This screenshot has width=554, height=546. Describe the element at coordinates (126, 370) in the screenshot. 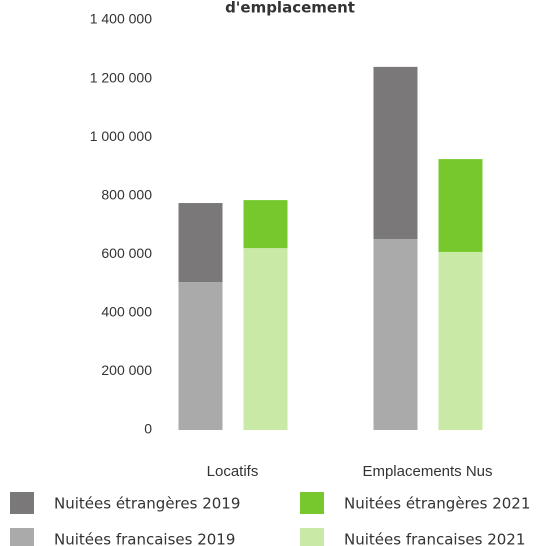

I see `y-tick-label: 200 000` at that location.